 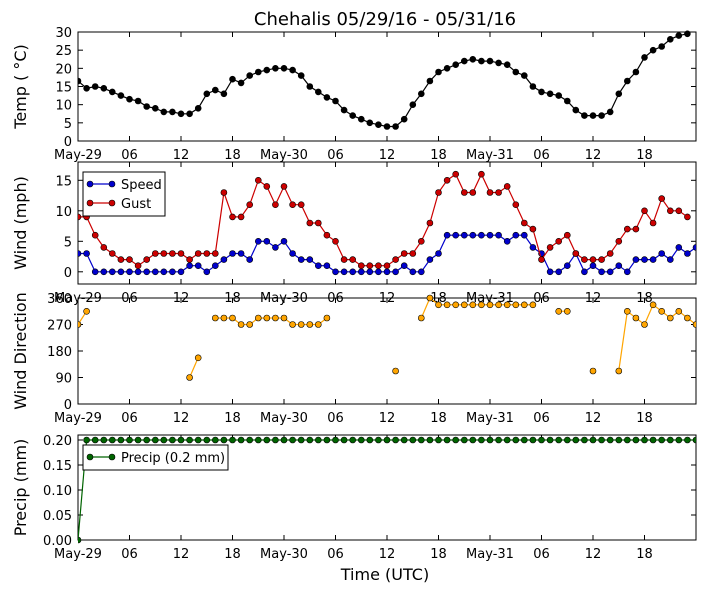 What do you see at coordinates (136, 204) in the screenshot?
I see `legend-label: Gust` at bounding box center [136, 204].